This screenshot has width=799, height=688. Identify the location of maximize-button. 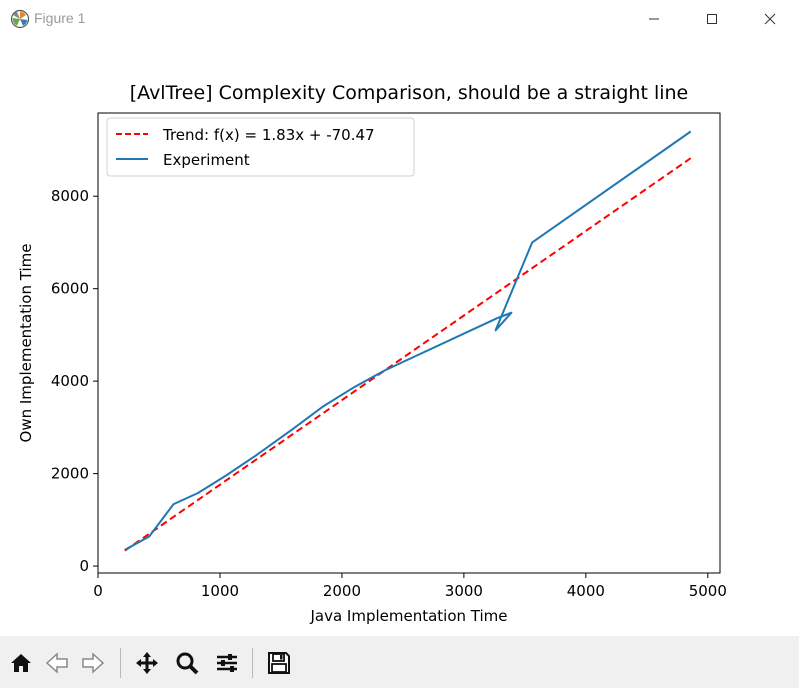
(712, 19).